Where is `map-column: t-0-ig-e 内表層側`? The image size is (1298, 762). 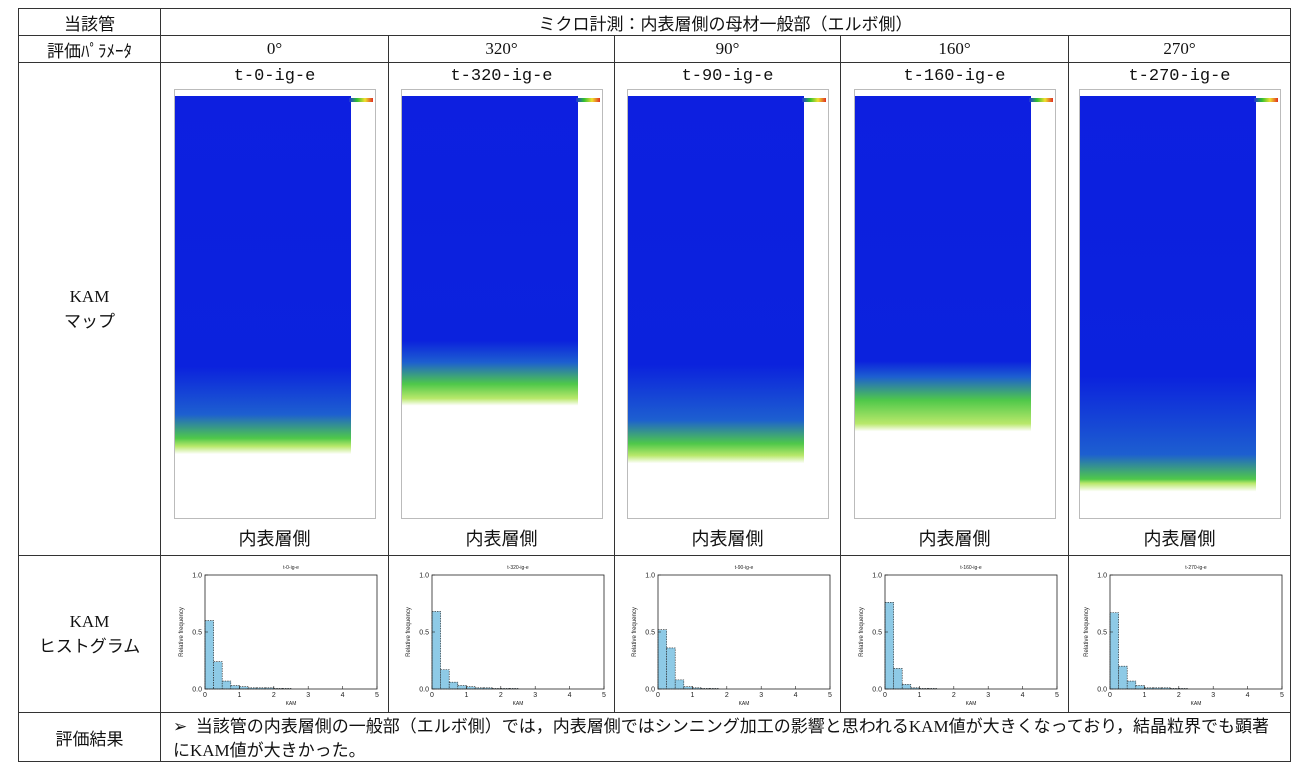
map-column: t-0-ig-e 内表層側 is located at coordinates (275, 309).